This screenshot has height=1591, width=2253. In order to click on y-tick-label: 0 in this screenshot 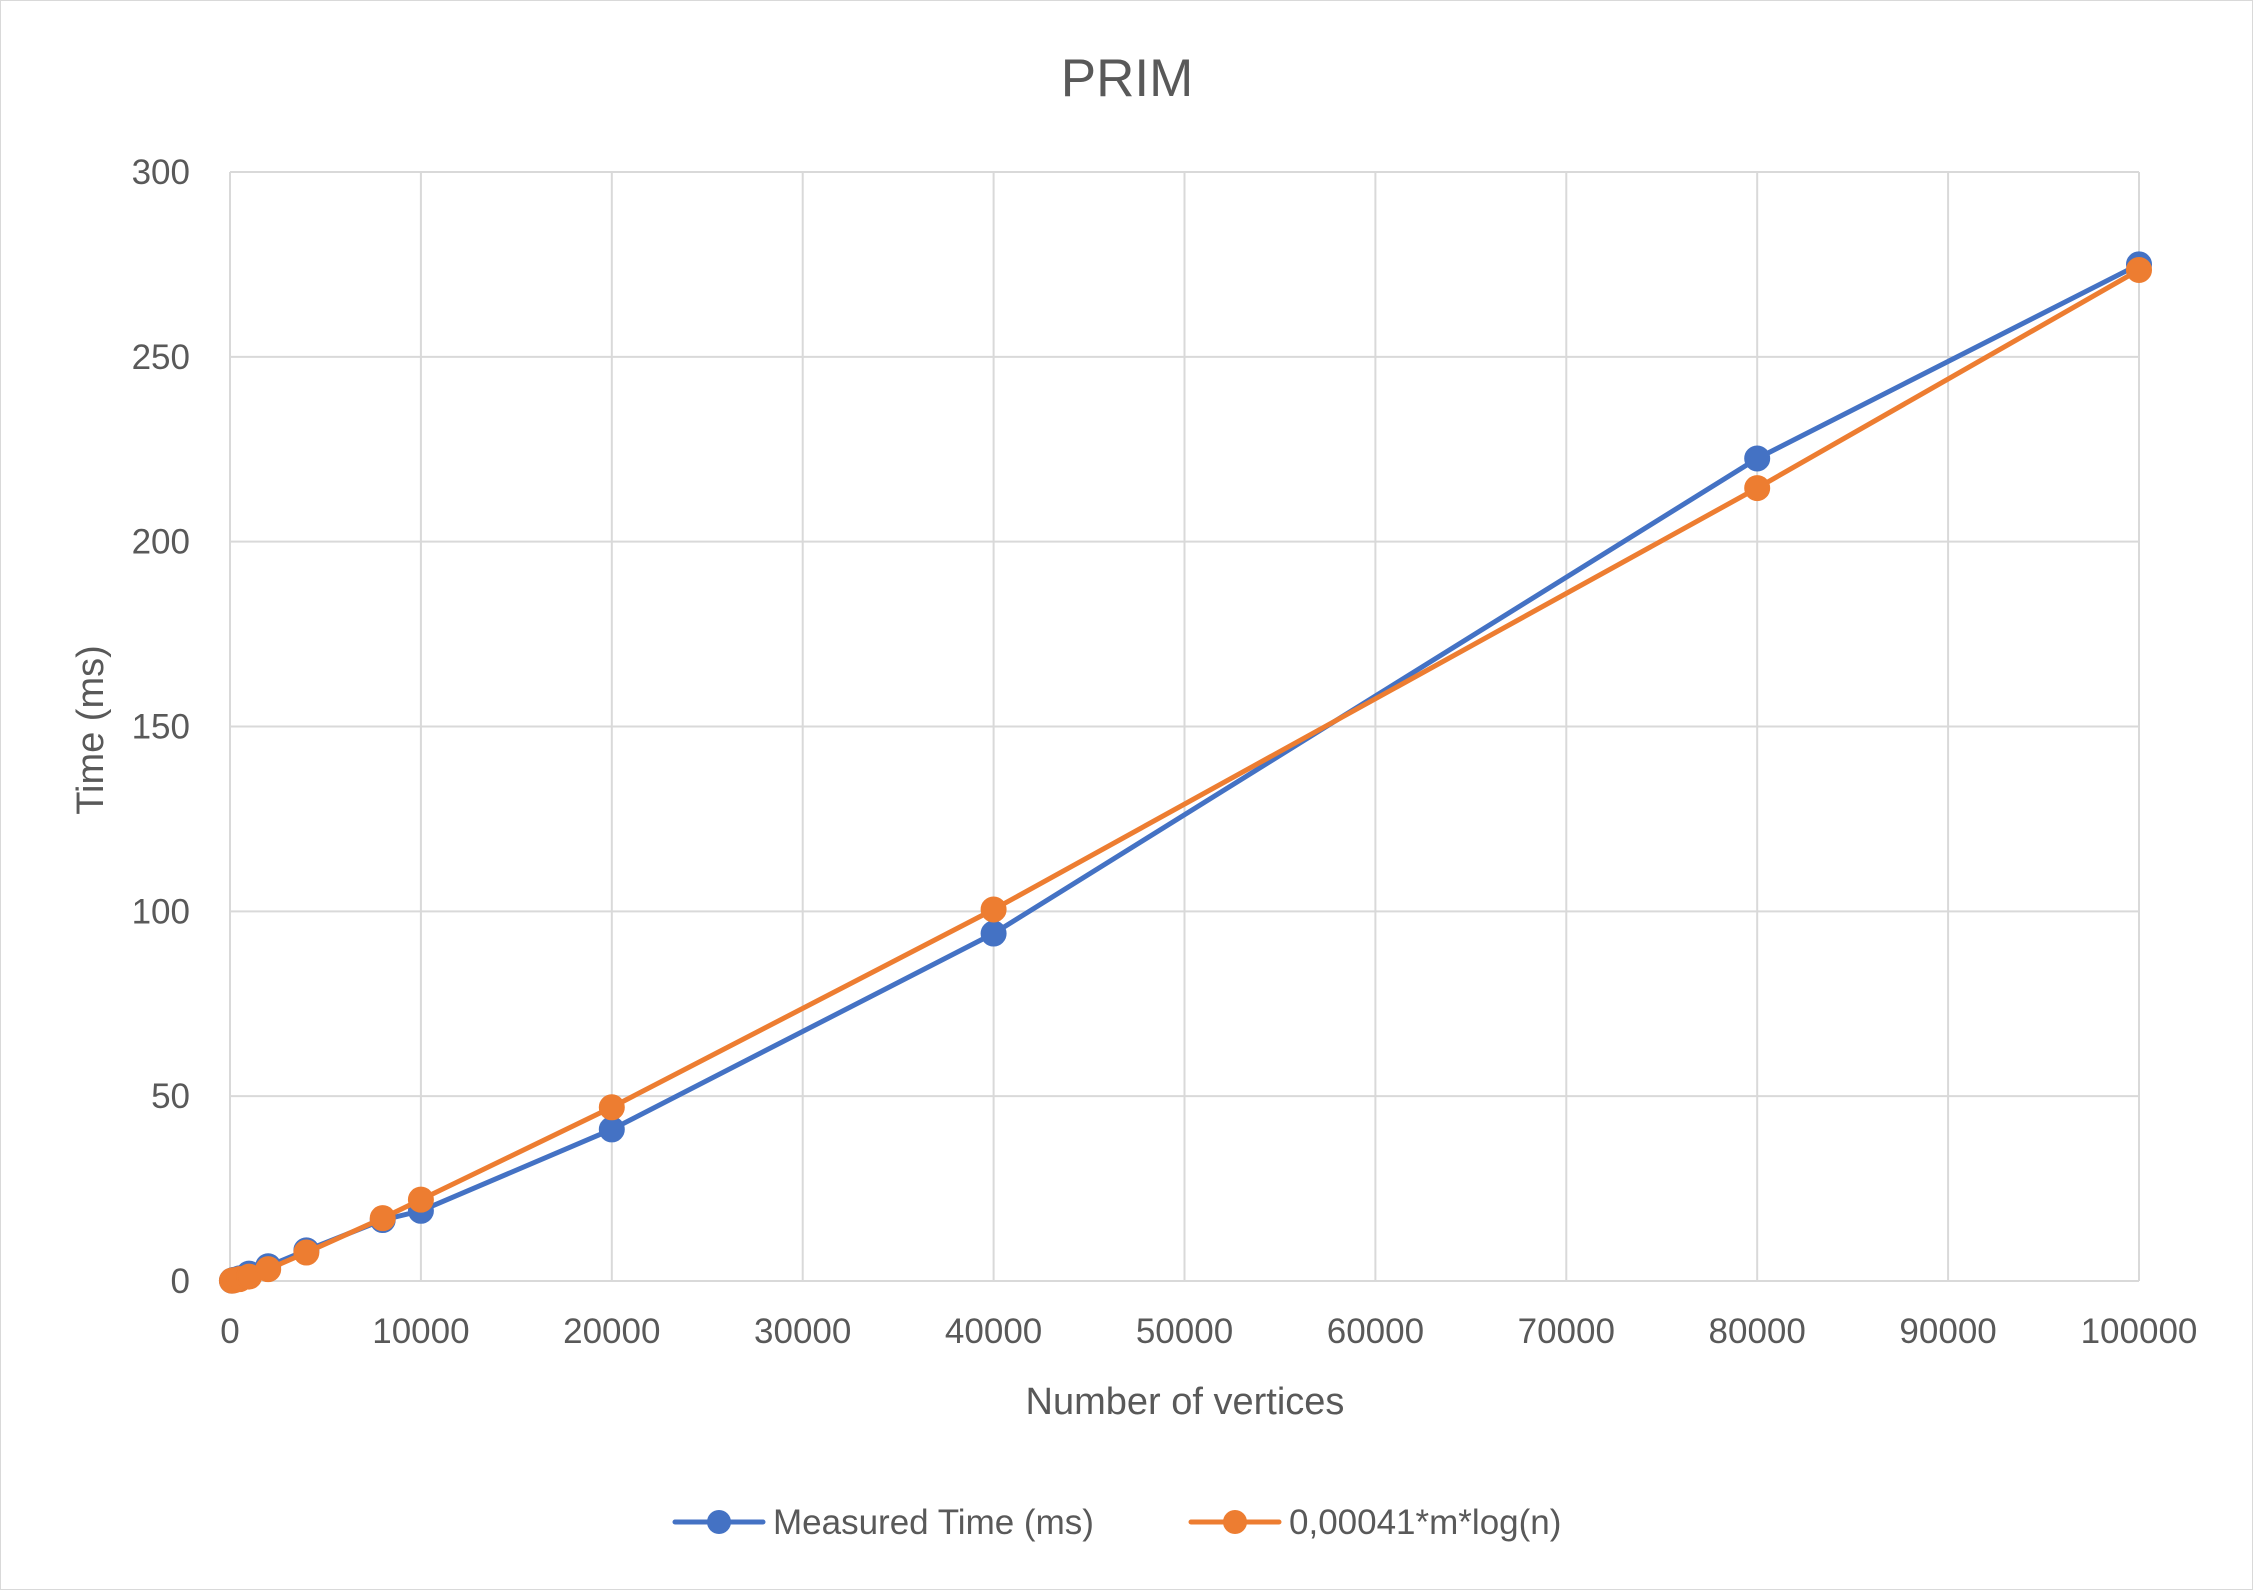, I will do `click(180, 1281)`.